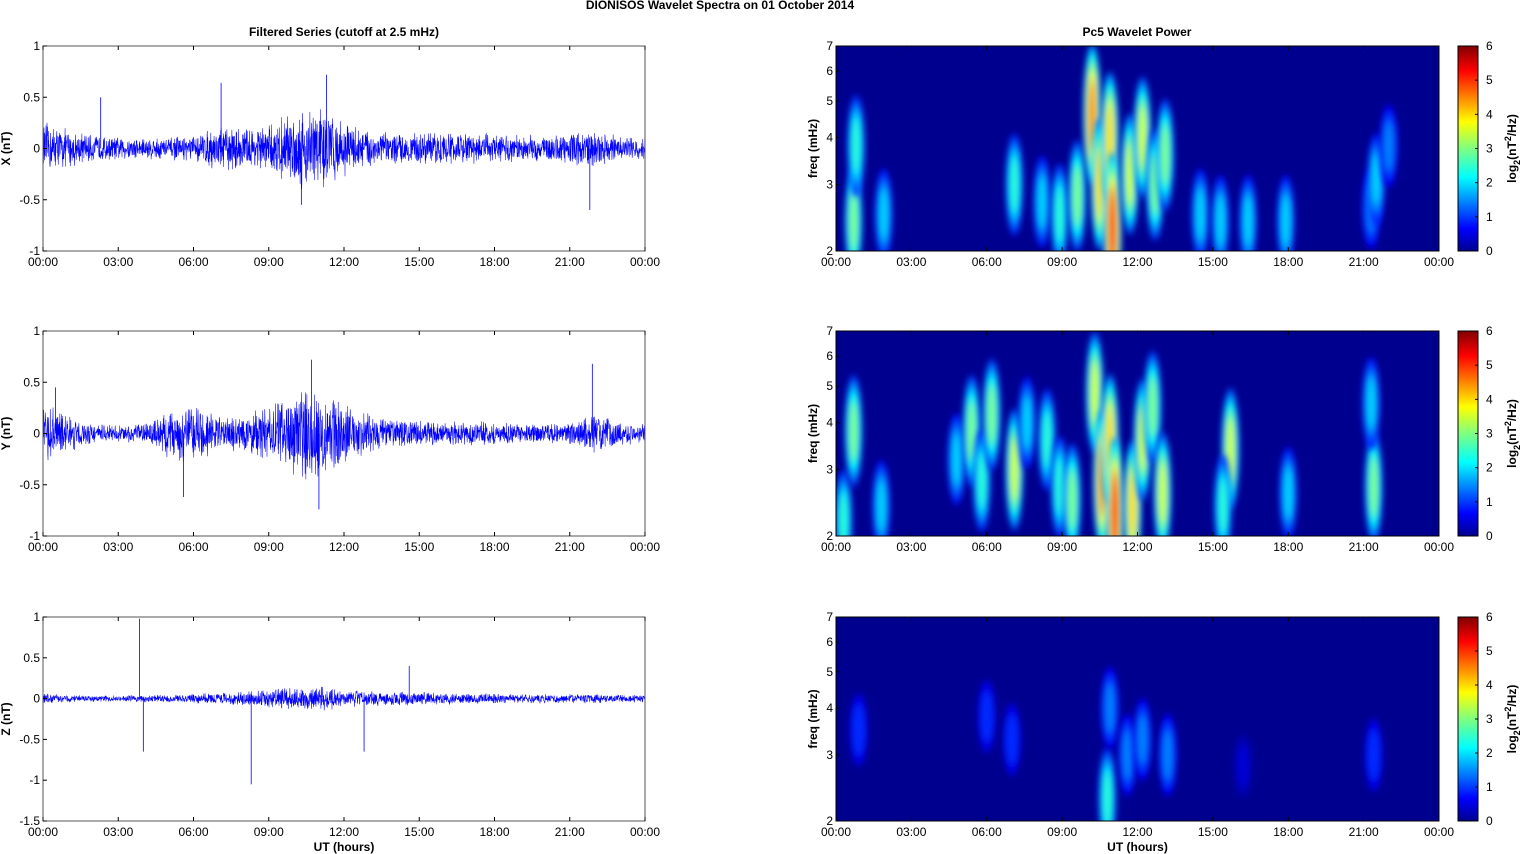  What do you see at coordinates (29, 200) in the screenshot?
I see `series-x-ytick-label: -0.5` at bounding box center [29, 200].